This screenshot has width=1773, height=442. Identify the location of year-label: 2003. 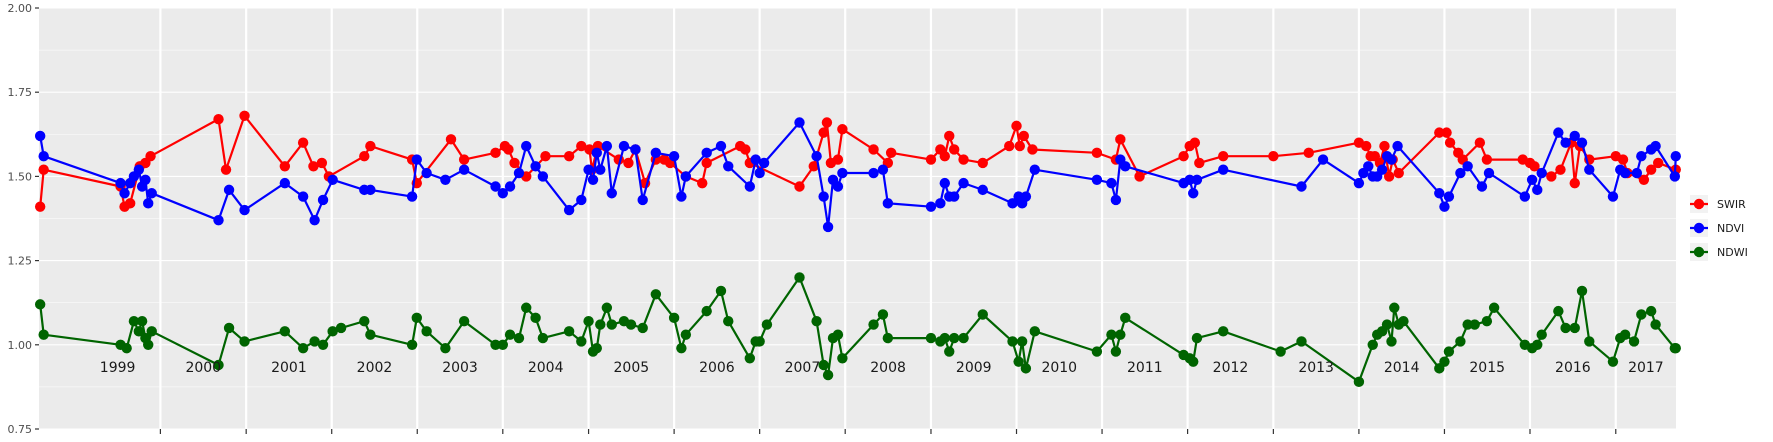
(460, 368).